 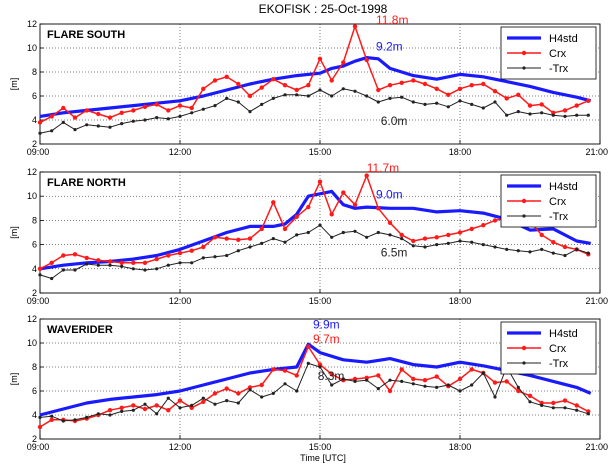 I want to click on annotation-label: 8.3m, so click(x=331, y=376).